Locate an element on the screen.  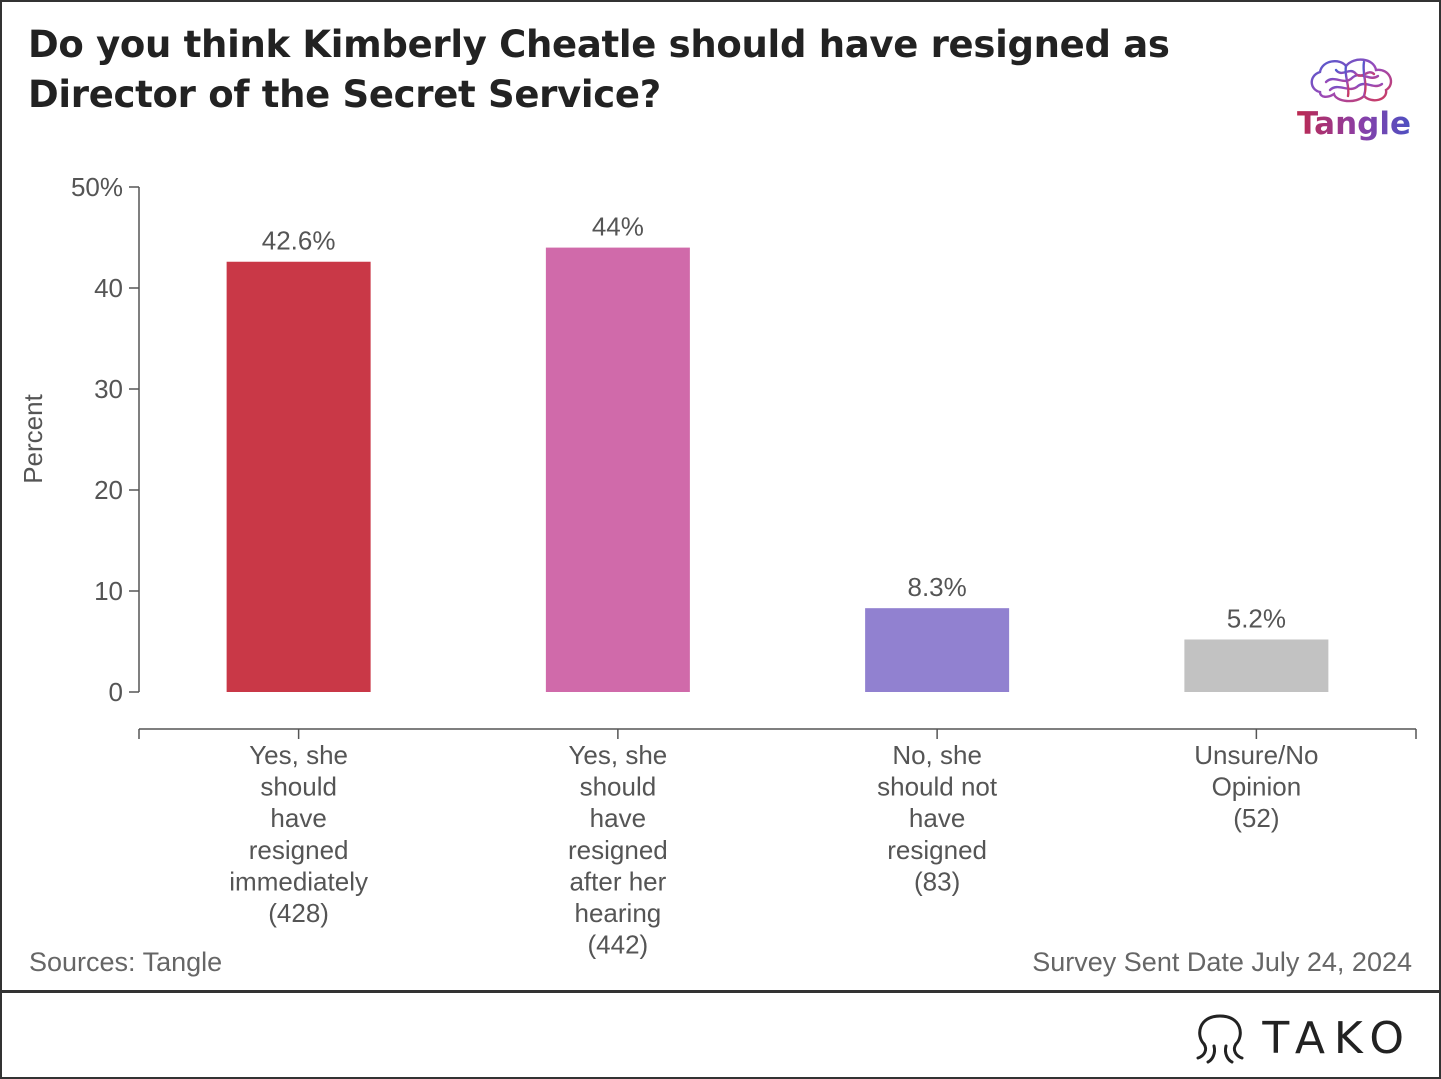
y-axis-title: Percent is located at coordinates (33, 438).